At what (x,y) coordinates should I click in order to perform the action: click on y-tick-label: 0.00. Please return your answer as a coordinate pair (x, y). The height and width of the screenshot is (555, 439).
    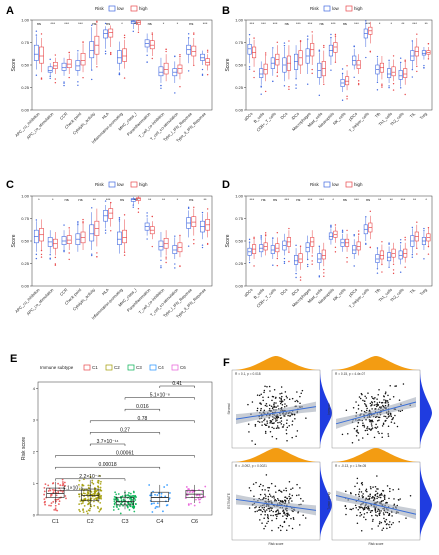
    Looking at the image, I should click on (25, 109).